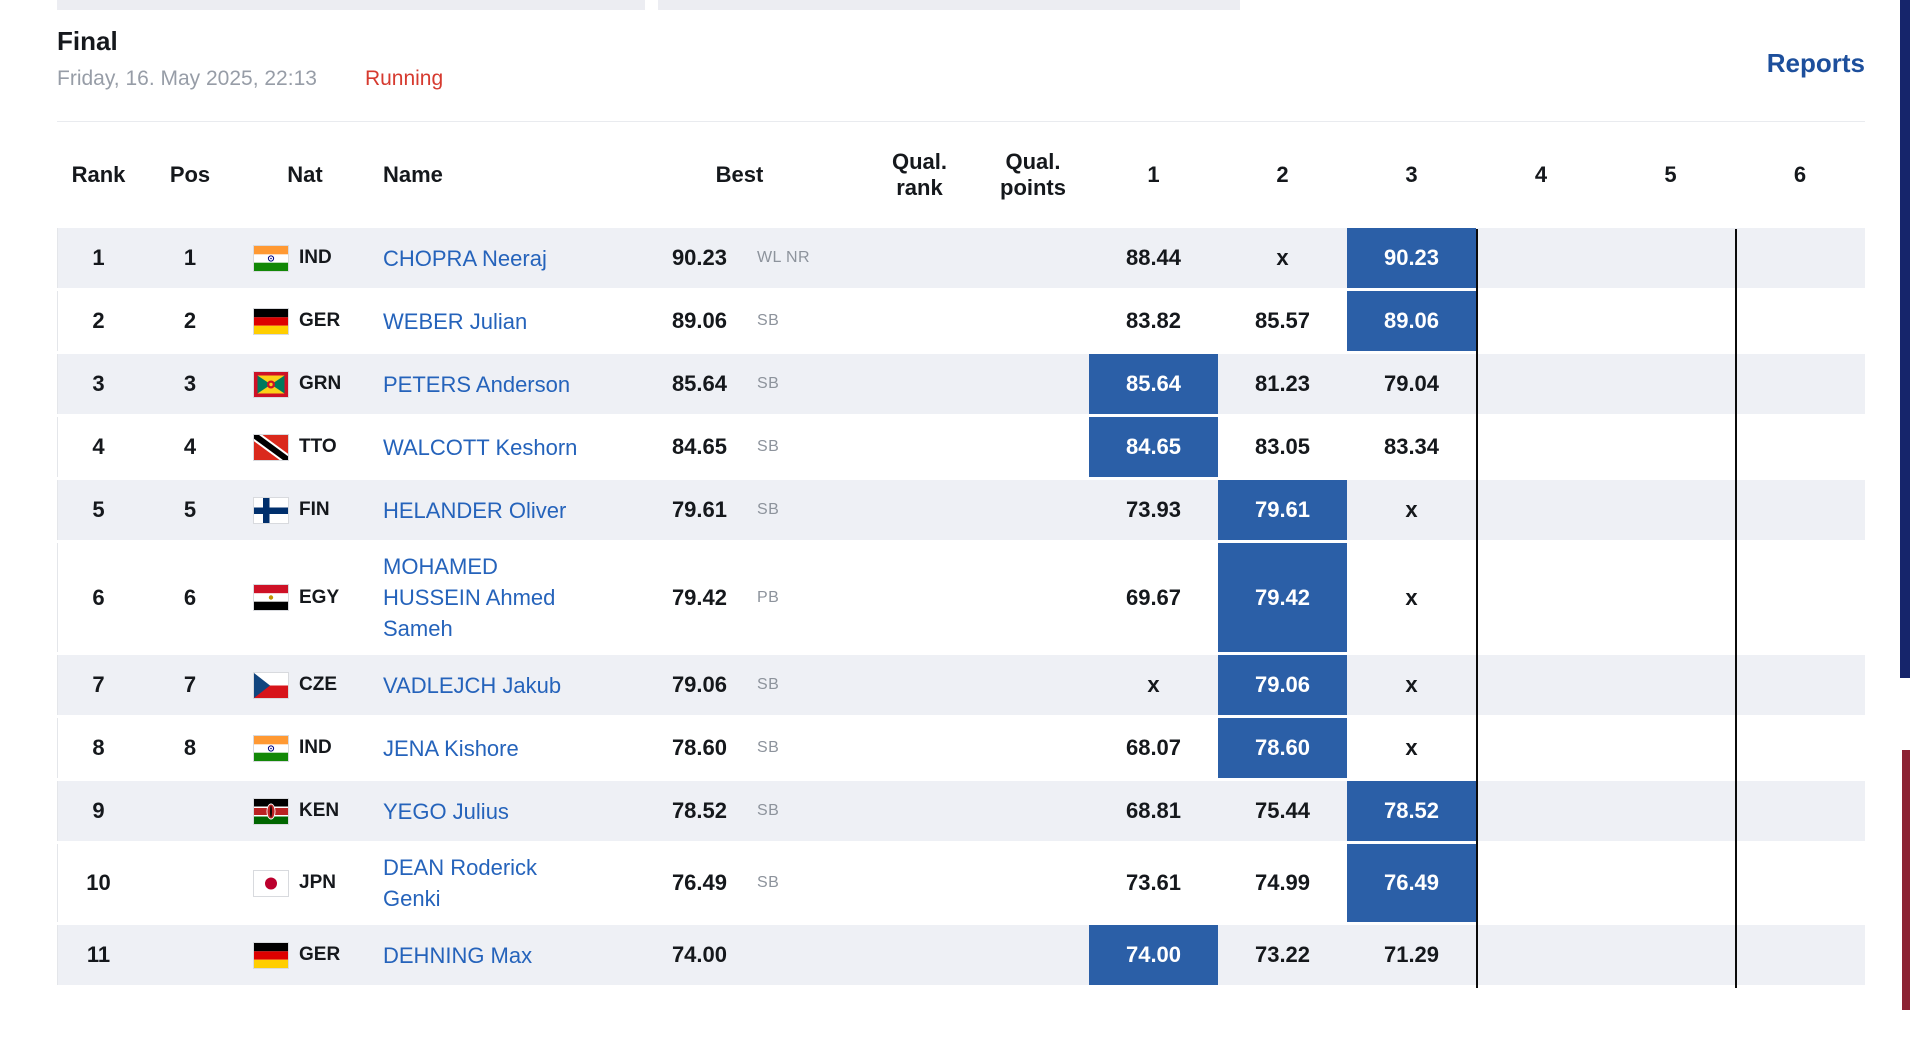 This screenshot has height=1040, width=1910. I want to click on athlete-name-link: JENA Kishore, so click(451, 748).